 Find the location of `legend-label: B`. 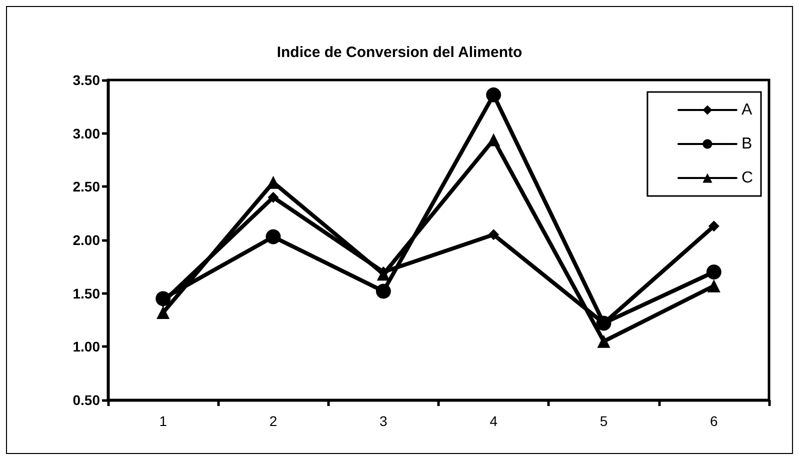

legend-label: B is located at coordinates (746, 144).